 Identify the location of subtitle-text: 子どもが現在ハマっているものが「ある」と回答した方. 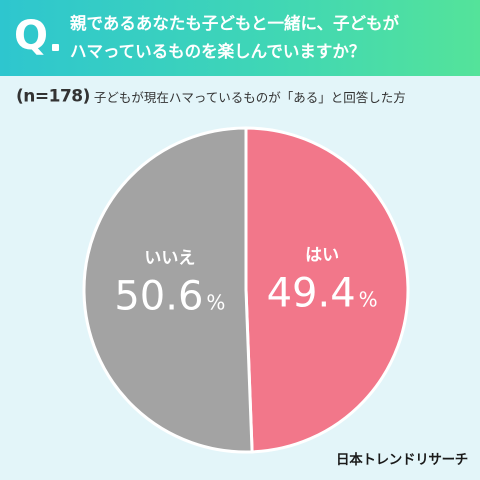
(249, 97).